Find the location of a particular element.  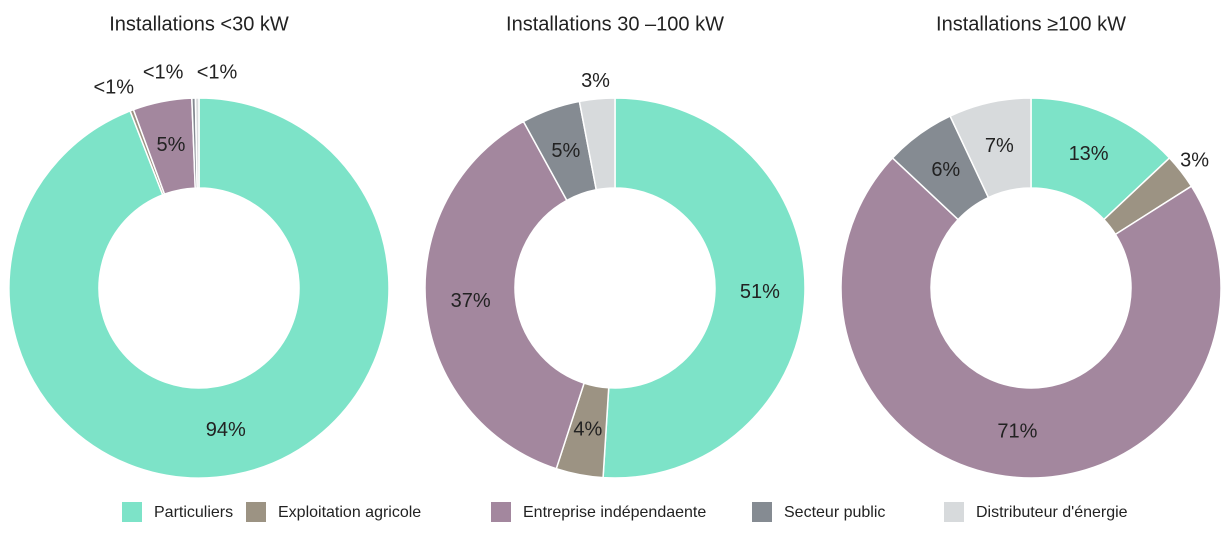

chart-title: Installations 30 –100 kW is located at coordinates (615, 24).